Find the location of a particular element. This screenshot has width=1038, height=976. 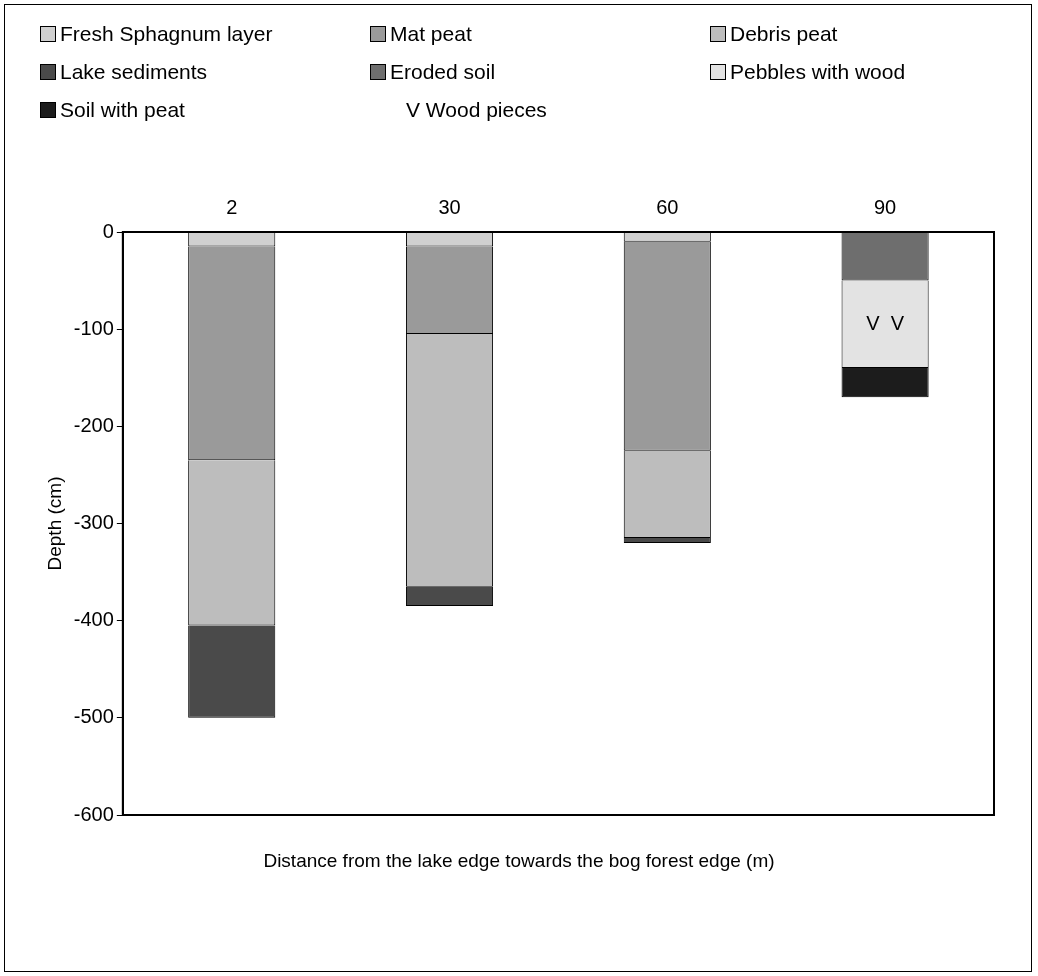

legend-label: Soil with peat is located at coordinates (122, 110).